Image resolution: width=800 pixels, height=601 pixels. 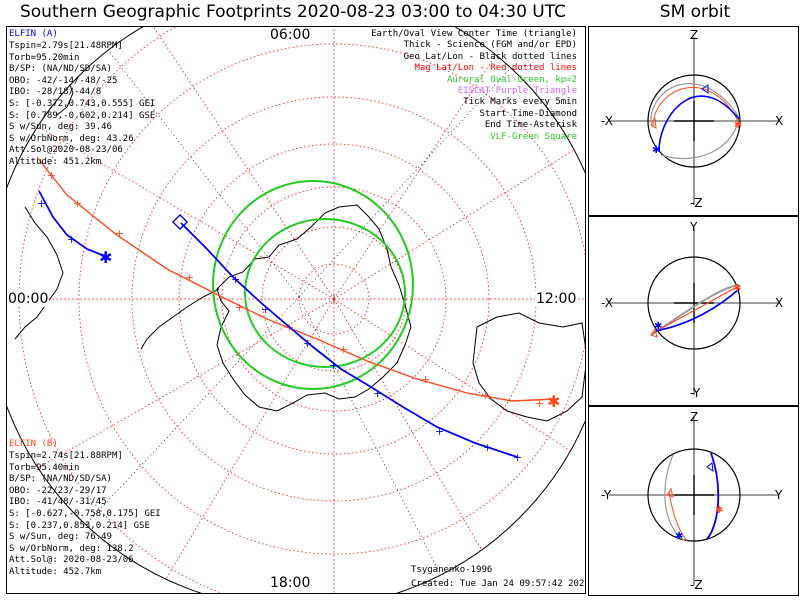 I want to click on legend-item: End Time-Asterisk, so click(x=530, y=125).